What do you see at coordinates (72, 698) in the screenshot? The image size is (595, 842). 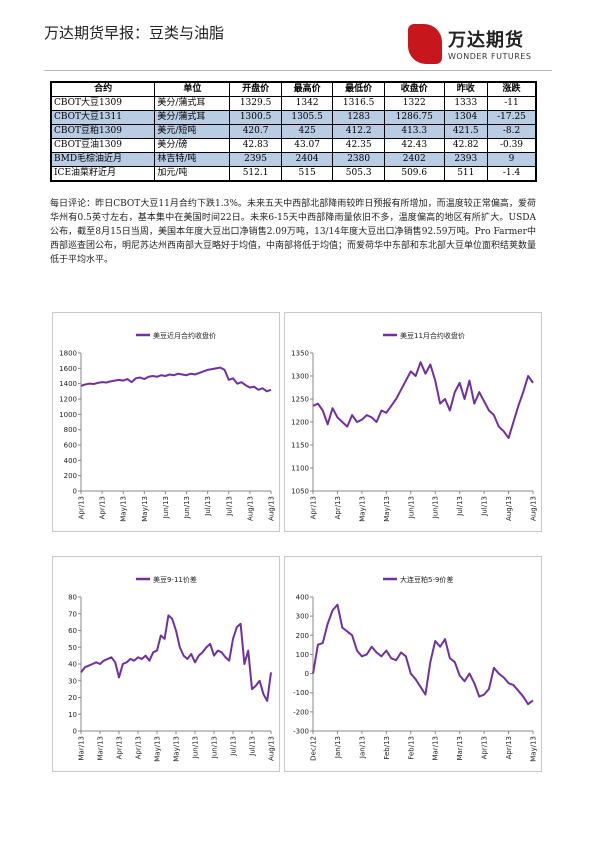 I see `y-tick-label: 20` at bounding box center [72, 698].